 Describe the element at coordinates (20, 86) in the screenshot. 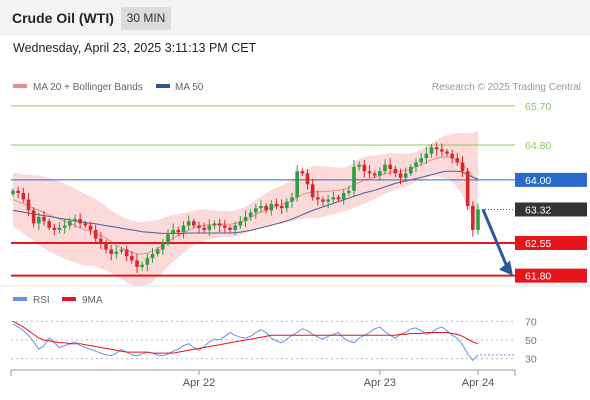

I see `ma20-legend-swatch` at that location.